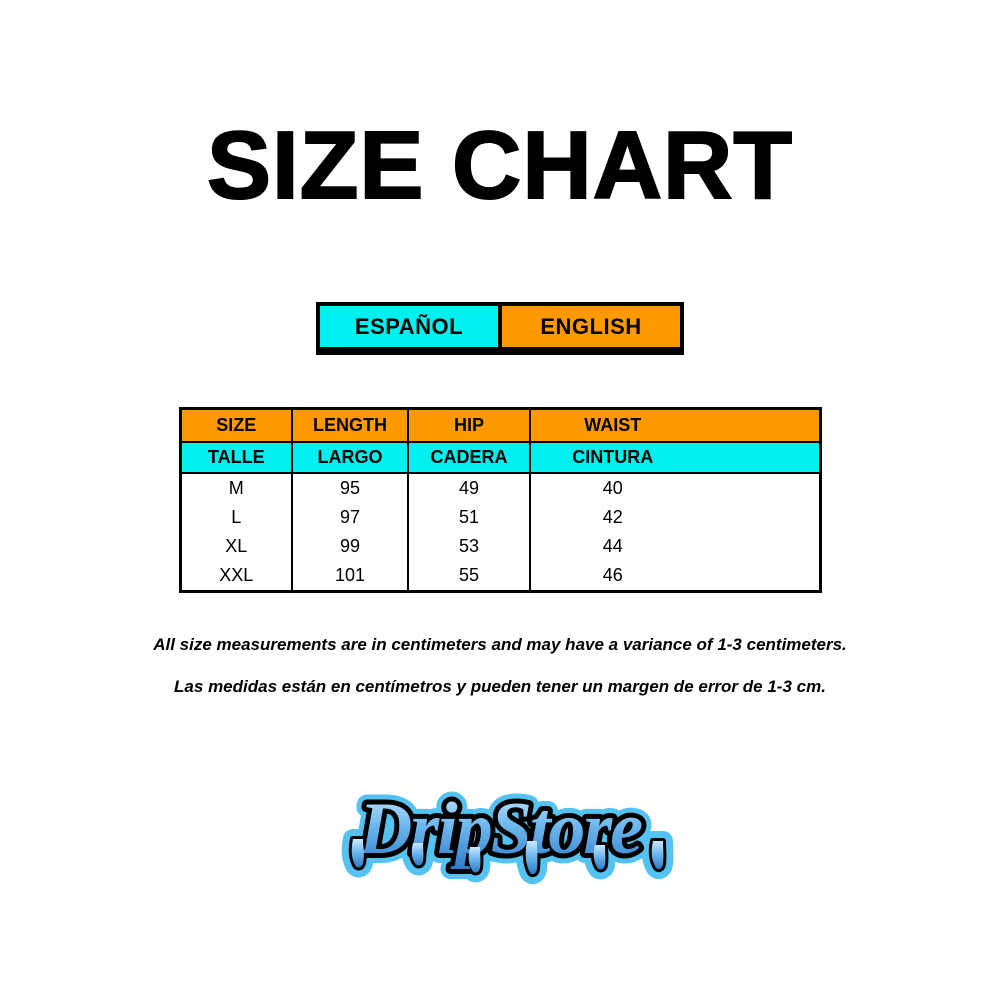 This screenshot has width=1000, height=1000. Describe the element at coordinates (236, 488) in the screenshot. I see `table-cell: M` at that location.